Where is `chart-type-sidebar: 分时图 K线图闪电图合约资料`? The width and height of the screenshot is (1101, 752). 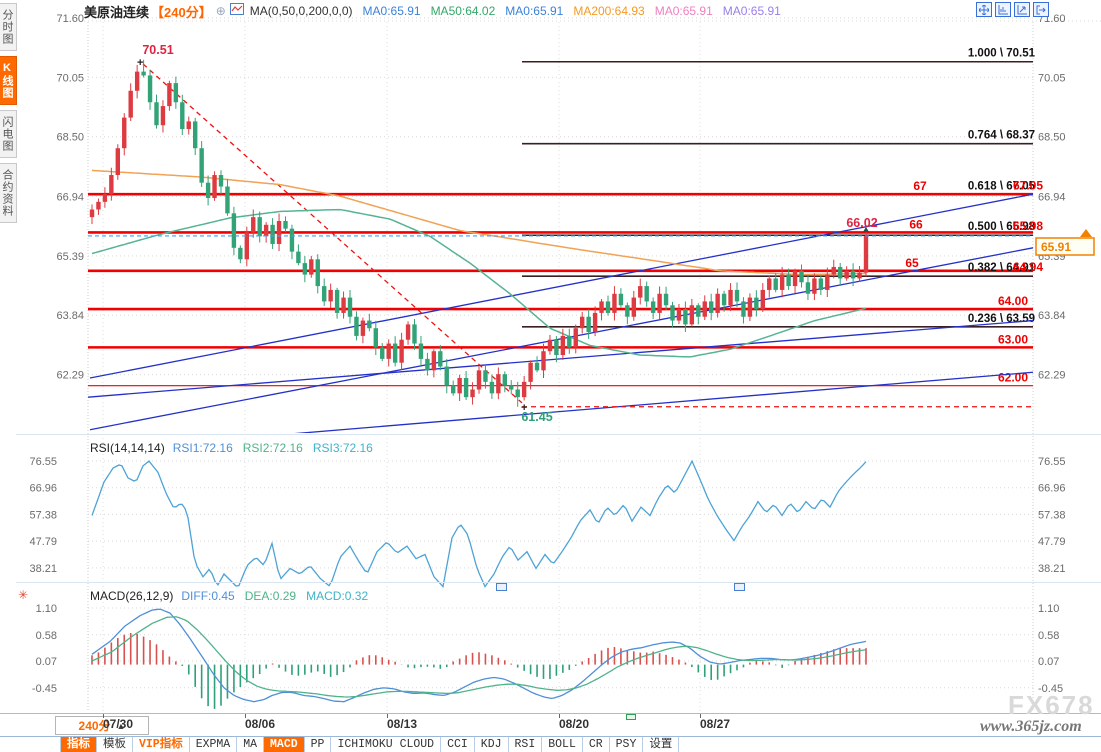
chart-type-sidebar: 分时图 K线图闪电图合约资料 is located at coordinates (8, 115).